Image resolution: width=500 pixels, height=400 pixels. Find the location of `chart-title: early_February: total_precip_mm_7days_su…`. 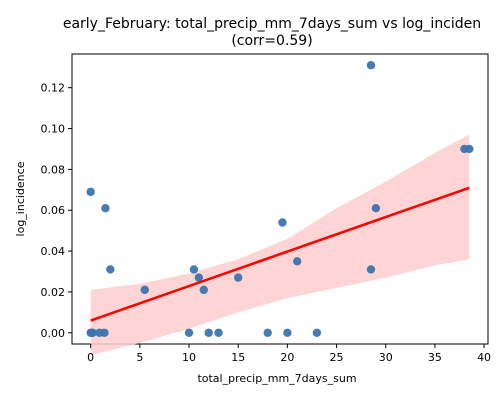

chart-title: early_February: total_precip_mm_7days_su… is located at coordinates (272, 24).